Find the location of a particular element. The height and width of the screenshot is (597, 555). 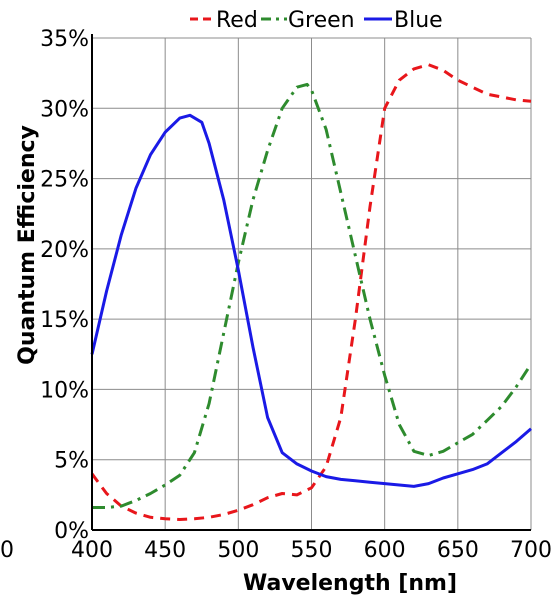

y-tick-label: 10% is located at coordinates (64, 390).